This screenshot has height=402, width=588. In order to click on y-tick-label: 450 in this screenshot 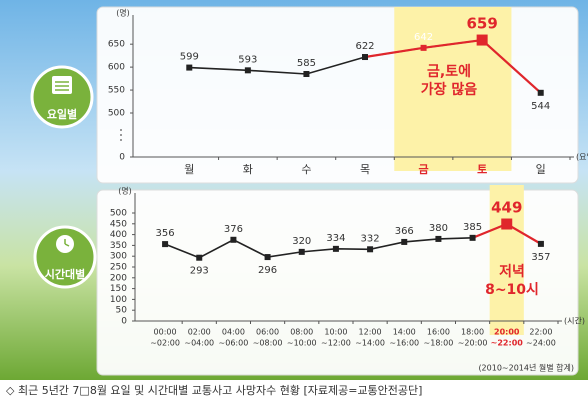, I will do `click(118, 224)`.